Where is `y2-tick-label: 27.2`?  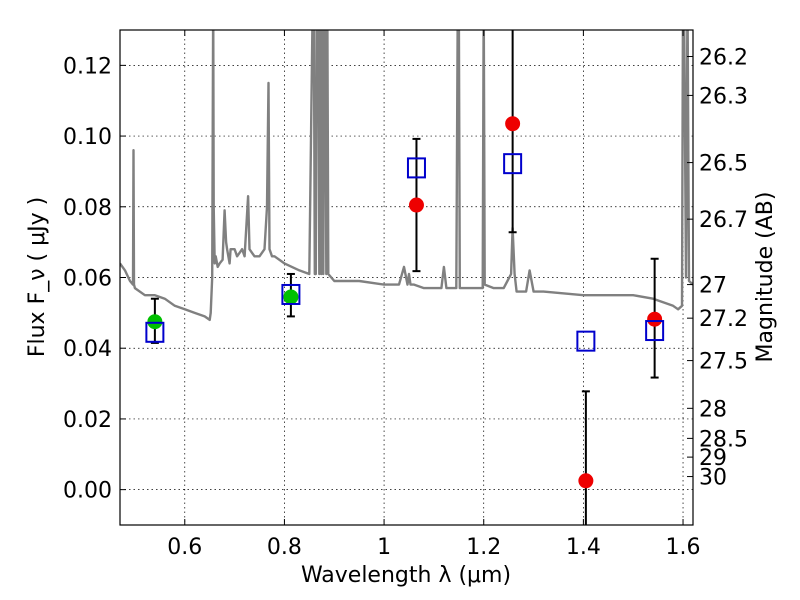
y2-tick-label: 27.2 is located at coordinates (723, 319).